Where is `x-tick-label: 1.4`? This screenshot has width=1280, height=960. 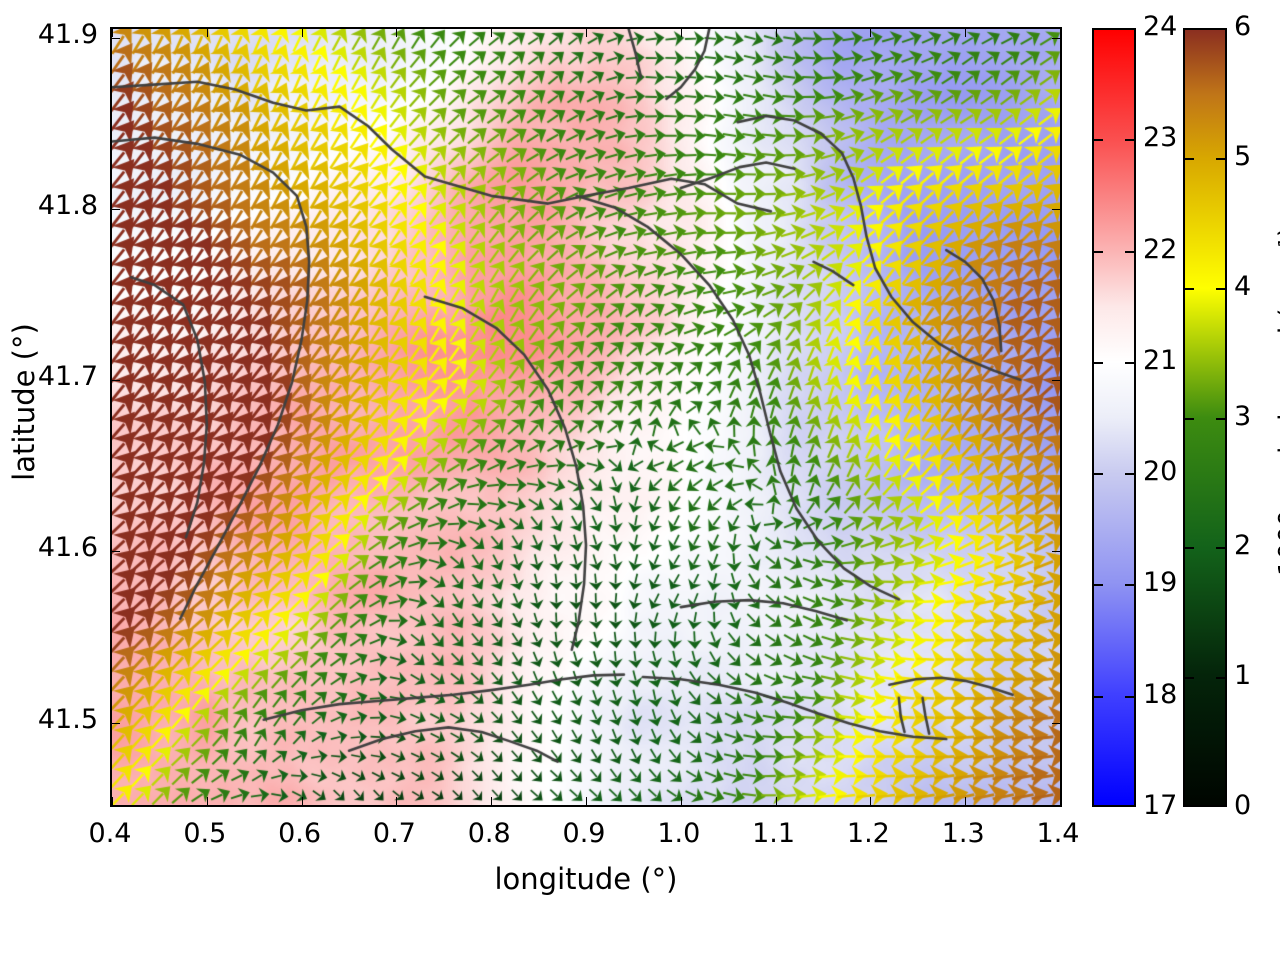
x-tick-label: 1.4 is located at coordinates (1058, 833).